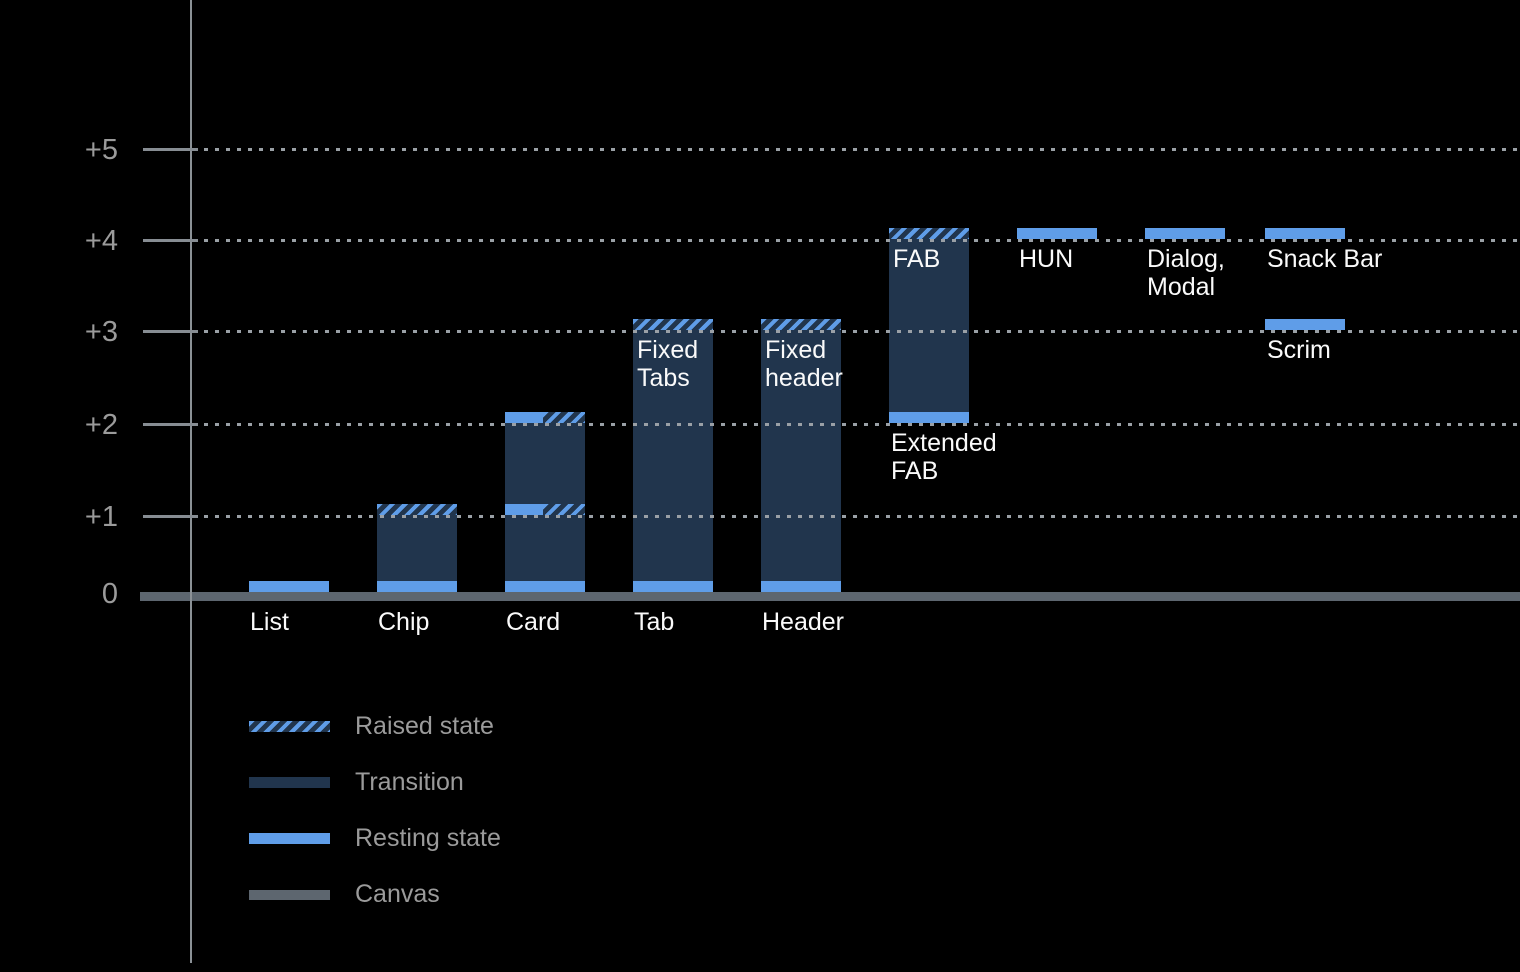 The height and width of the screenshot is (972, 1520). Describe the element at coordinates (917, 259) in the screenshot. I see `bar-inside-label: FAB` at that location.